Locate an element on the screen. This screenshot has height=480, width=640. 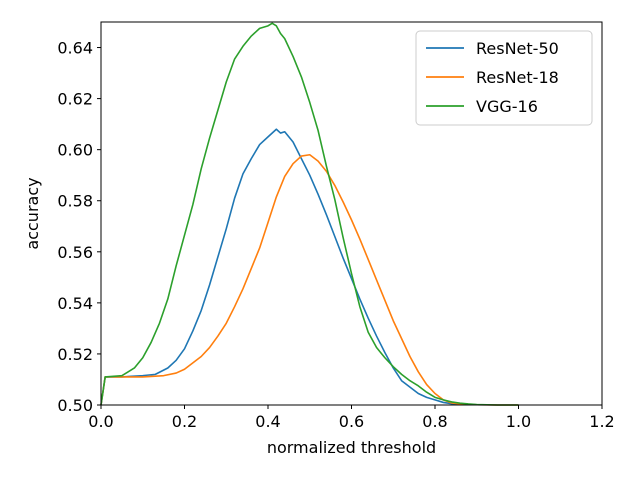
y-tick-label: 0.54 is located at coordinates (75, 303).